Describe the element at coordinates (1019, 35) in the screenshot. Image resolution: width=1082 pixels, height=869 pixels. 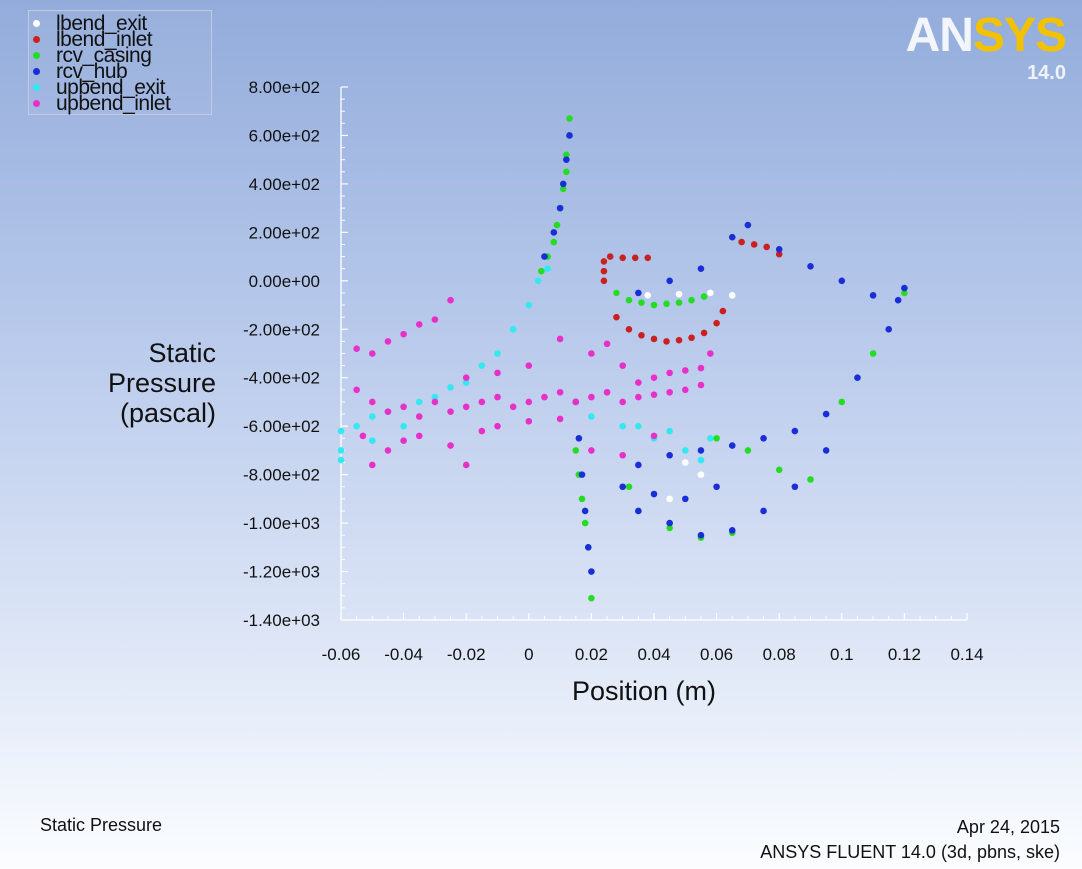
I see `logo-word-part2: SYS` at that location.